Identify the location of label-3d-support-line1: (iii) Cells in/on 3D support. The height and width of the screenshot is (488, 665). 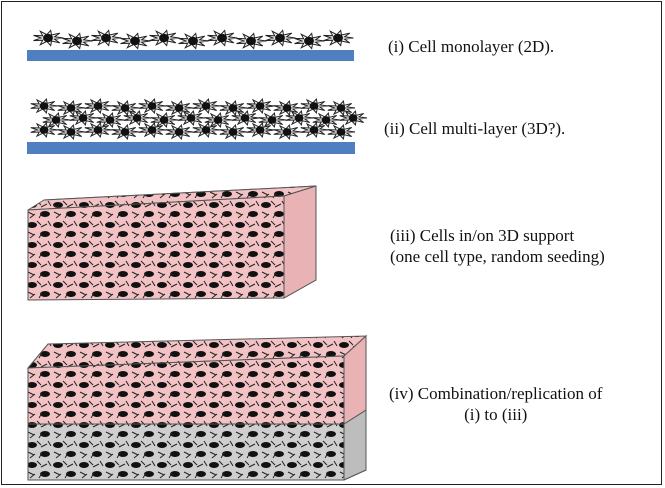
(482, 235).